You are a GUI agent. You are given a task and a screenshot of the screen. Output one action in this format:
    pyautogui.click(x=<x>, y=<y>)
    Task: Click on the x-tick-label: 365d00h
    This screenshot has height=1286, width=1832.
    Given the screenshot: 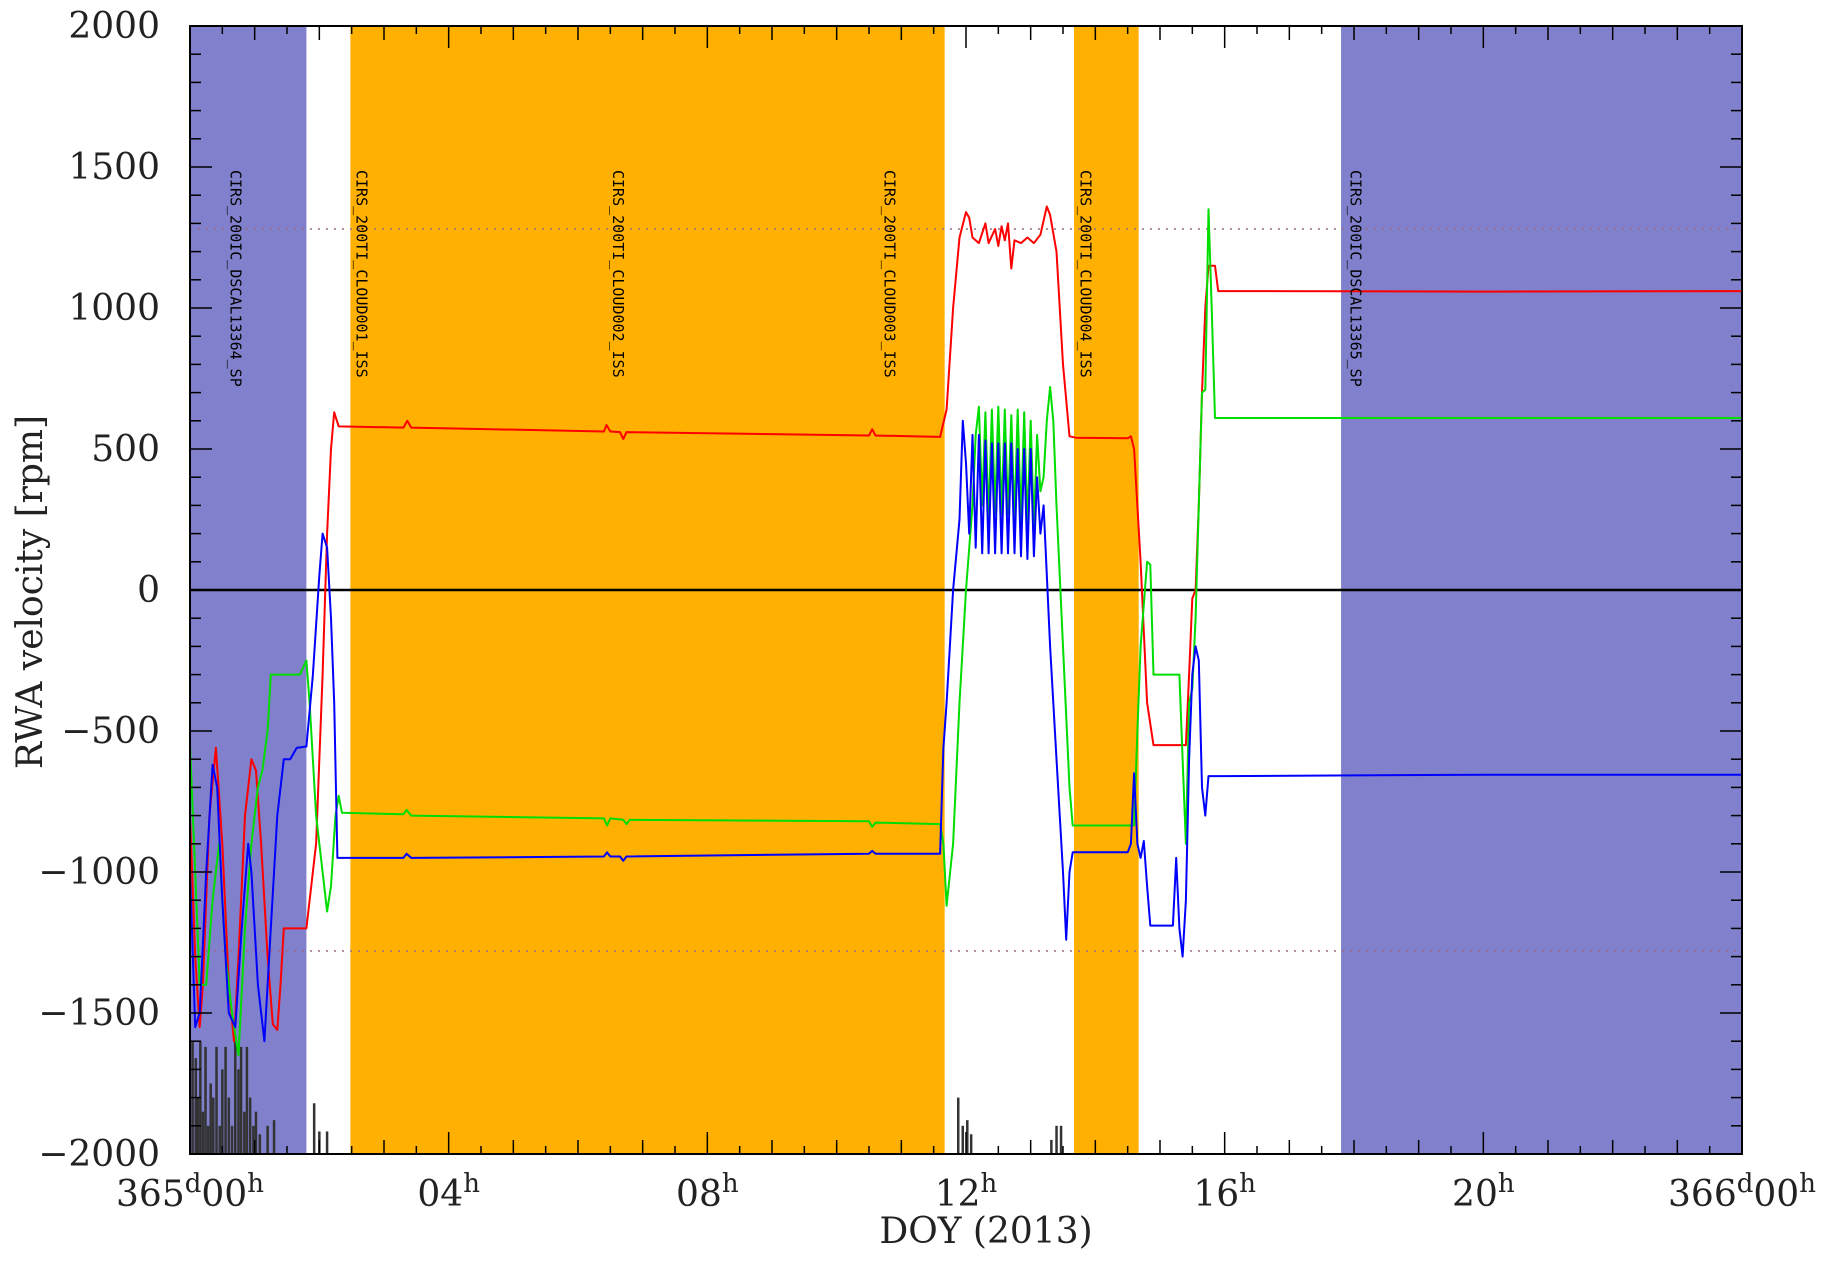 What is the action you would take?
    pyautogui.click(x=190, y=1192)
    